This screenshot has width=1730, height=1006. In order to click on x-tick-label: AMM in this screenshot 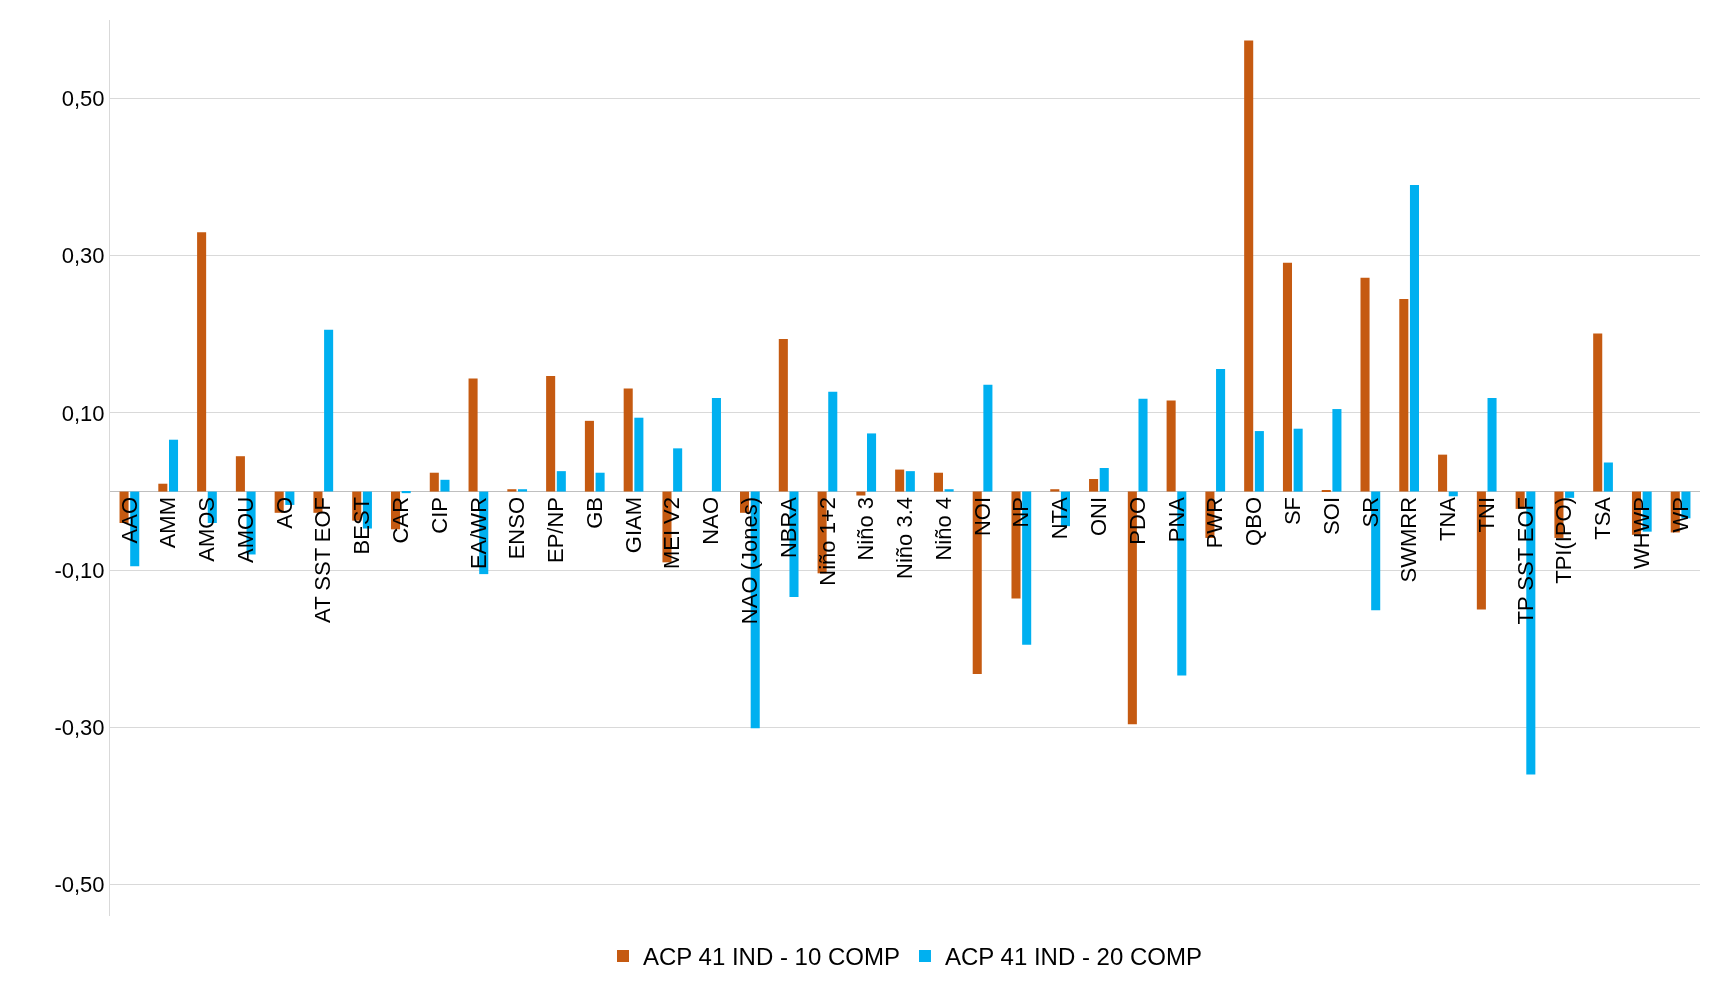, I will do `click(168, 522)`.